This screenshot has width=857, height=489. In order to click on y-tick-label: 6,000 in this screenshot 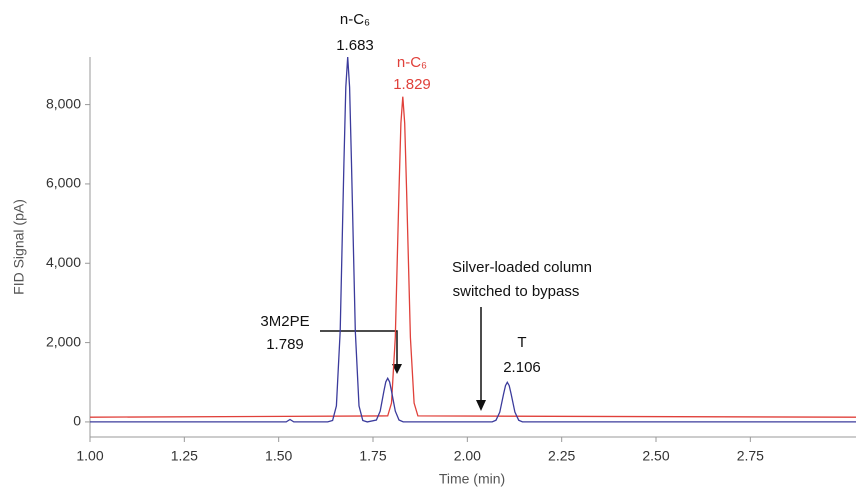, I will do `click(63, 183)`.